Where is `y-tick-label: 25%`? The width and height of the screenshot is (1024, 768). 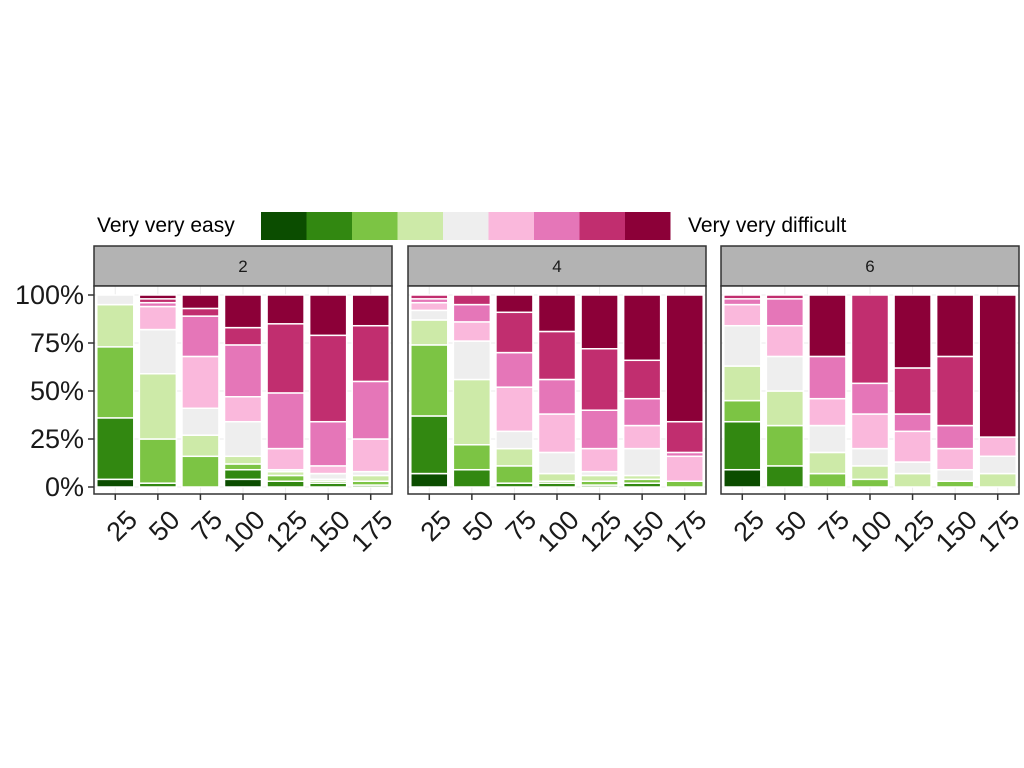 y-tick-label: 25% is located at coordinates (57, 439).